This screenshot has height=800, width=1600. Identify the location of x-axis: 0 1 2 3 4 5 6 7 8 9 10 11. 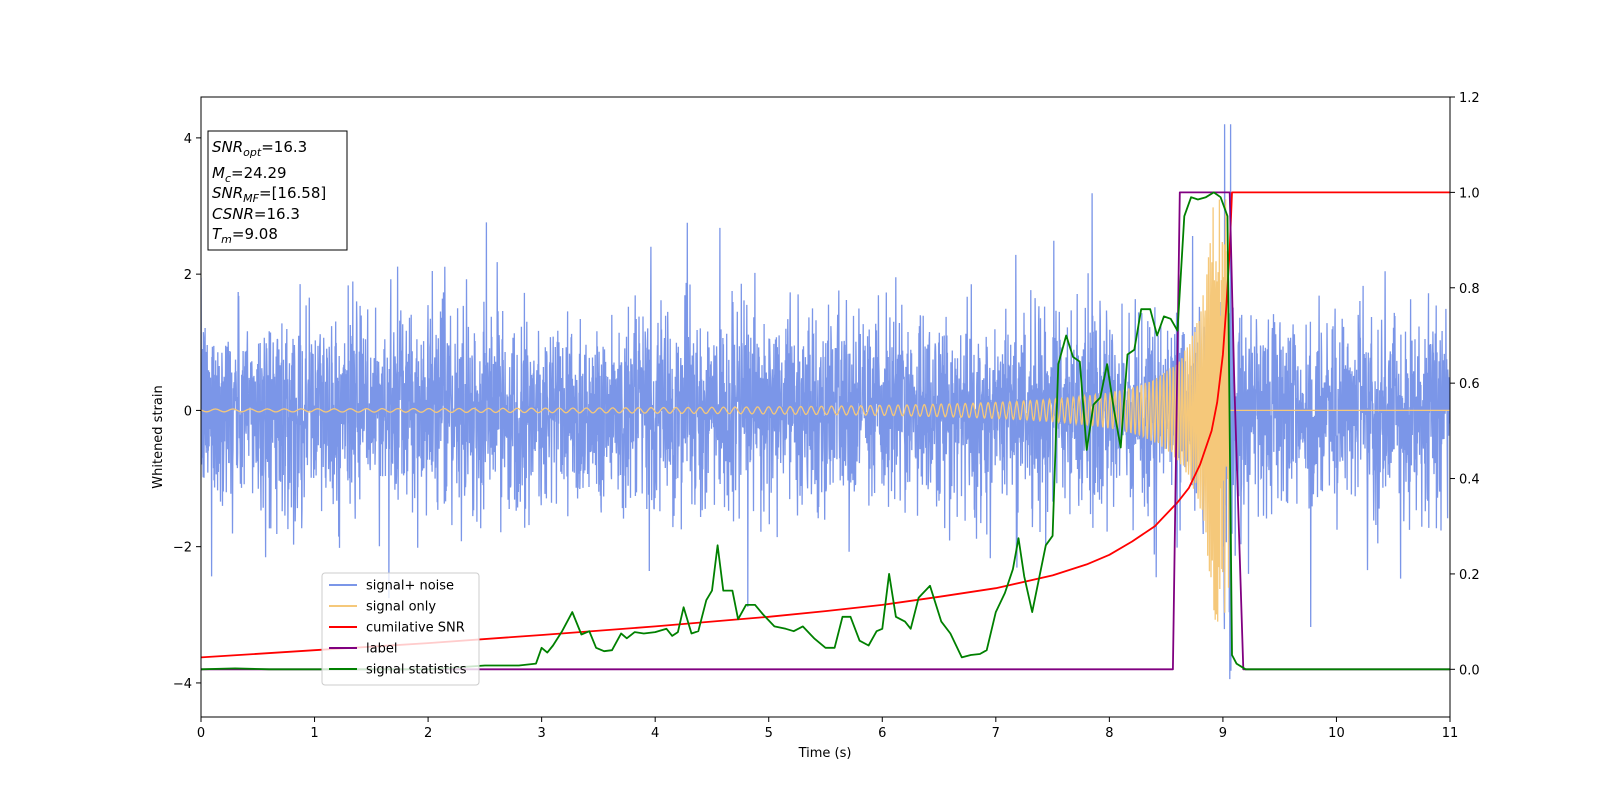
(827, 729).